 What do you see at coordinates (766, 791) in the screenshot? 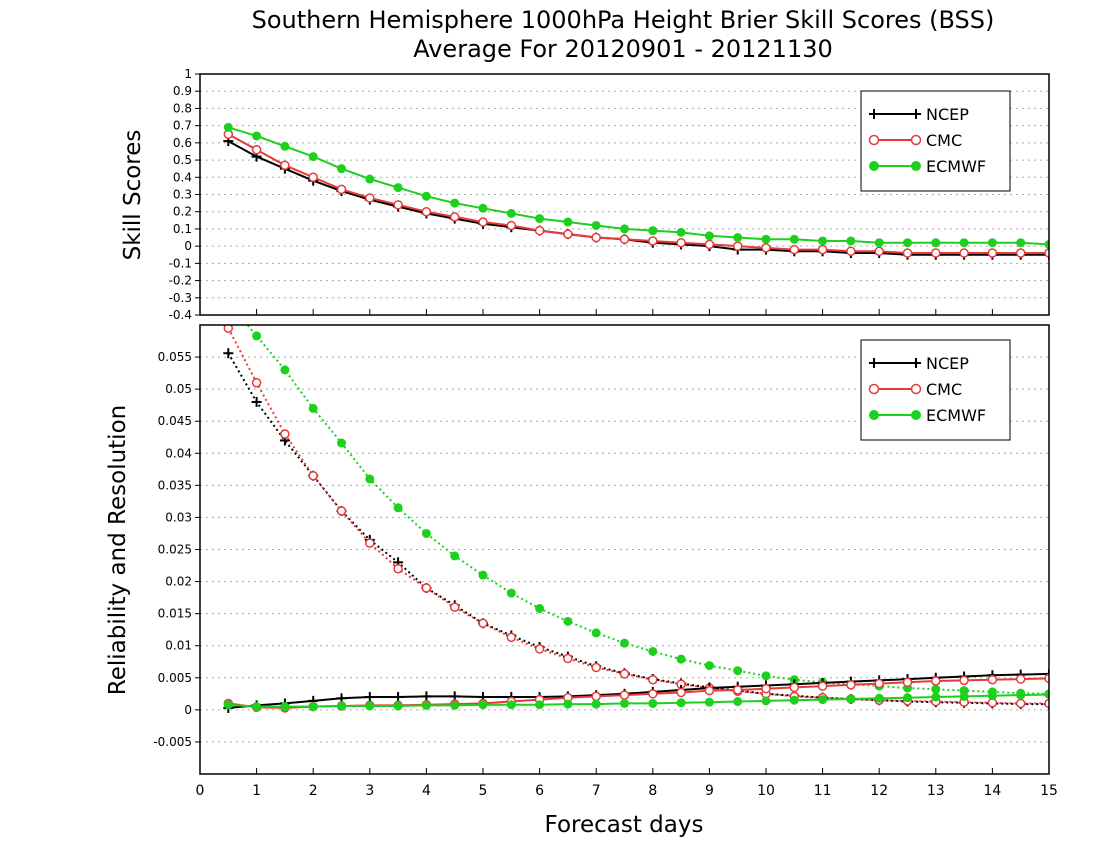
I see `x-tick-label: 10` at bounding box center [766, 791].